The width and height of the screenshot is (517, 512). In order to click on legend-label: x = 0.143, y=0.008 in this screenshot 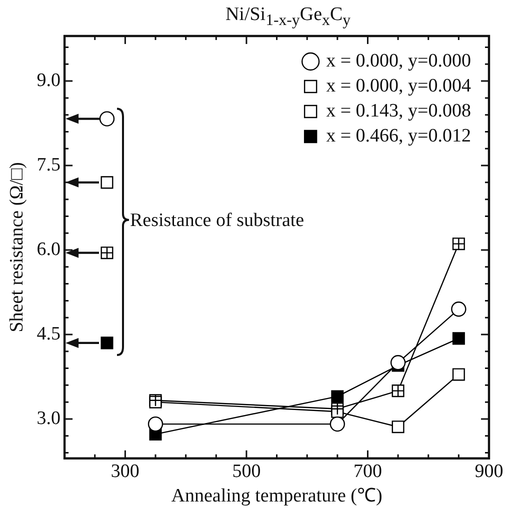, I will do `click(399, 111)`.